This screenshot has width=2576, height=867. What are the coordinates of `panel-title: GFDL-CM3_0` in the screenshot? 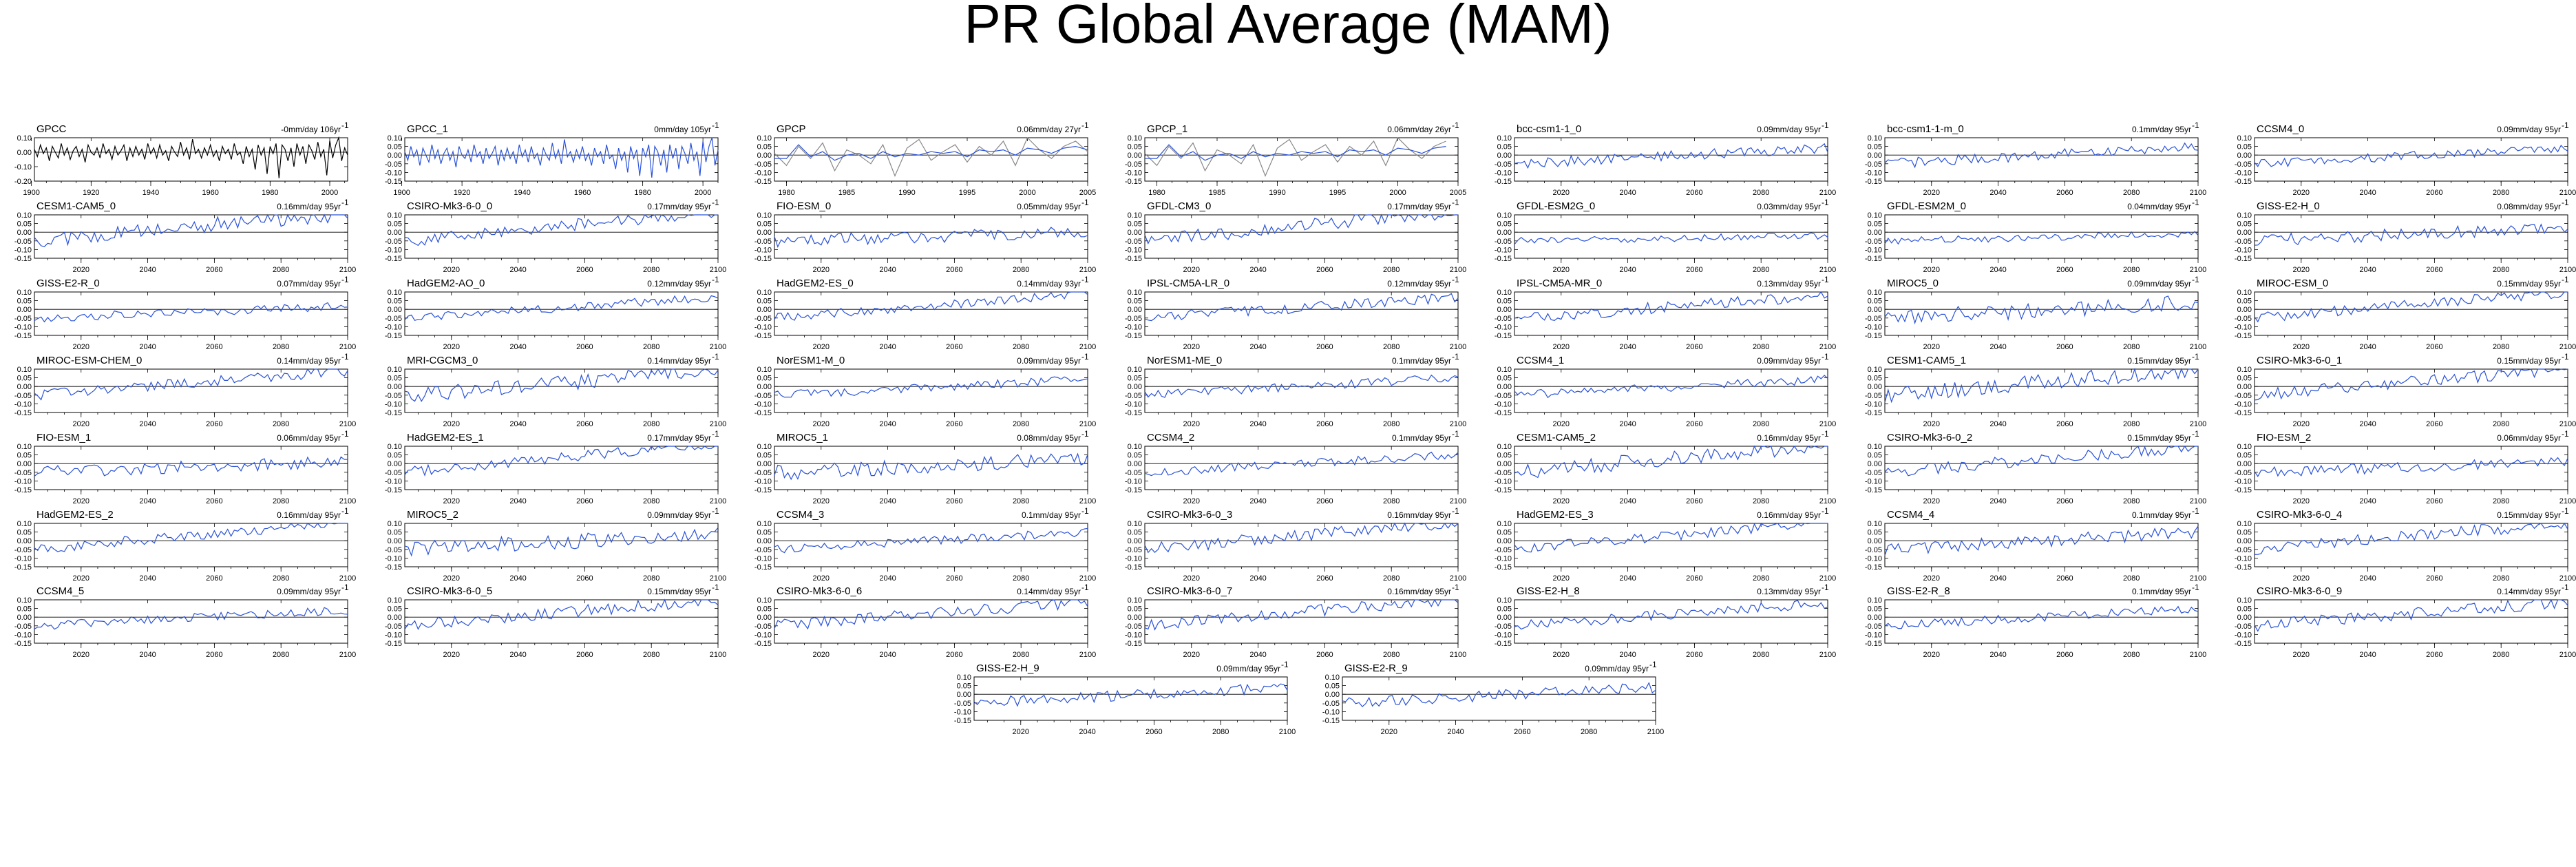 It's located at (1179, 206).